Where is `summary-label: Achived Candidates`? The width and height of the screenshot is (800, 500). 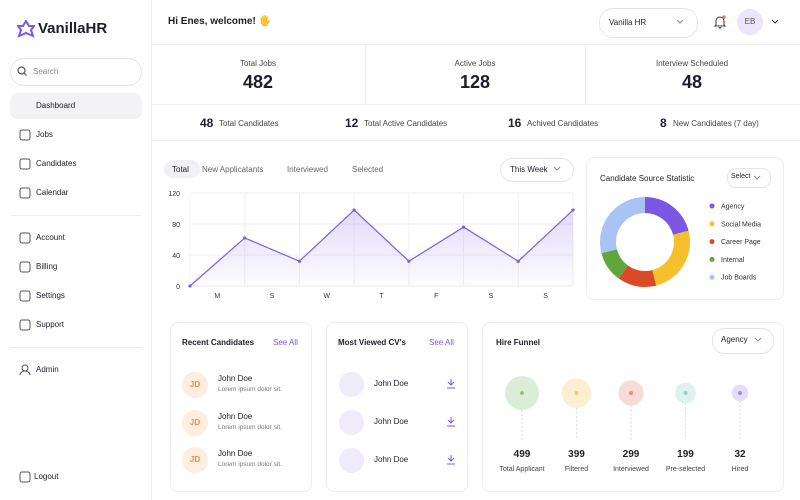 summary-label: Achived Candidates is located at coordinates (563, 123).